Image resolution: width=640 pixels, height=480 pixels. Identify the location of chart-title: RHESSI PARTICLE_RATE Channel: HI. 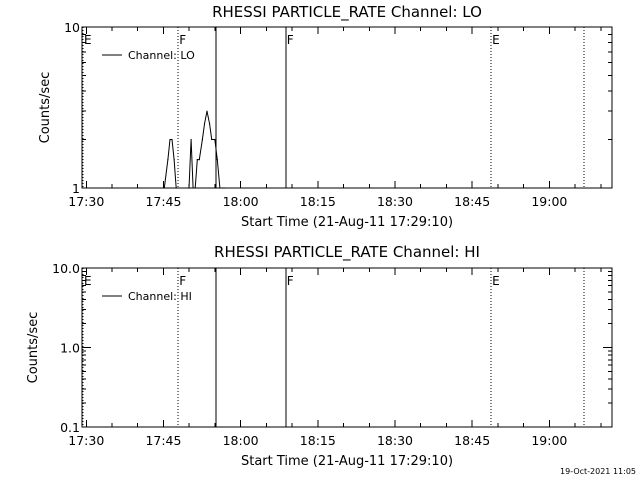
(347, 252).